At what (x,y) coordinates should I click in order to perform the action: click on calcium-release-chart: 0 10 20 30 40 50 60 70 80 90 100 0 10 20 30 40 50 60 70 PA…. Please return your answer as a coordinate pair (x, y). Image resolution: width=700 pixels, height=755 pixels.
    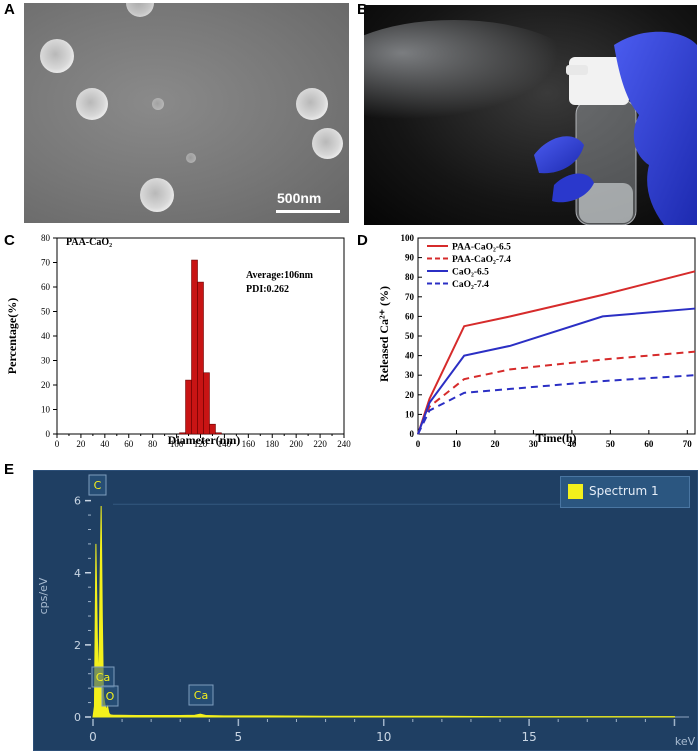
    Looking at the image, I should click on (536, 340).